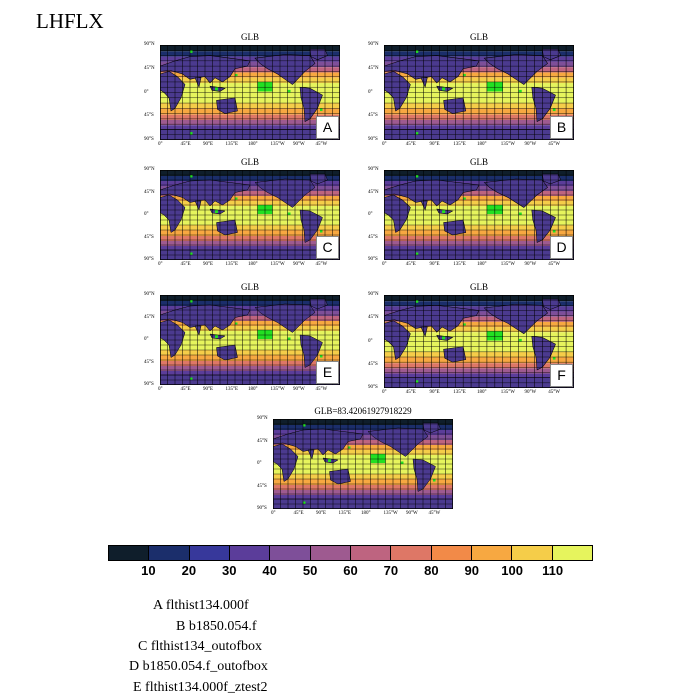 The height and width of the screenshot is (700, 700). Describe the element at coordinates (229, 570) in the screenshot. I see `colorbar-label: 30` at that location.